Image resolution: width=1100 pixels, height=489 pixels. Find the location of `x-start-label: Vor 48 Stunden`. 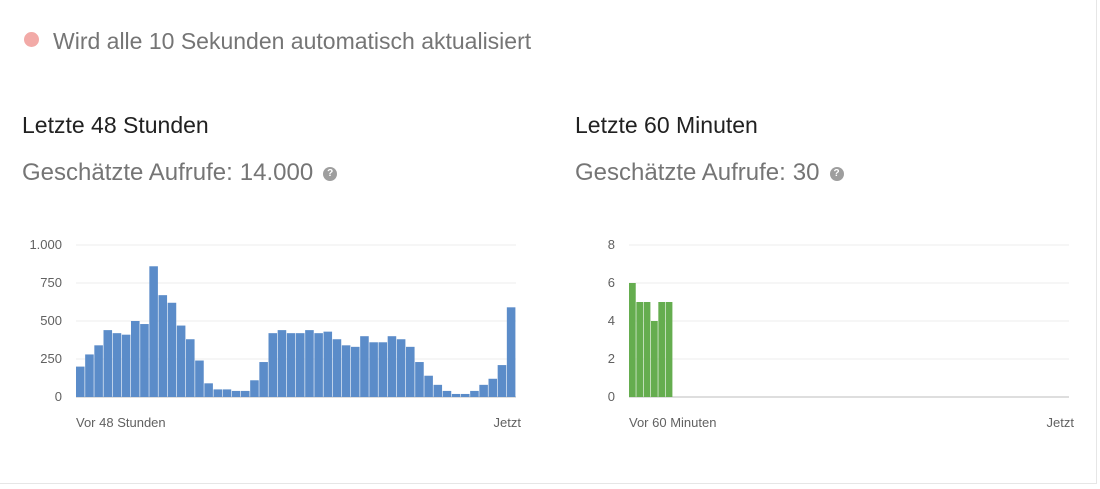

x-start-label: Vor 48 Stunden is located at coordinates (121, 422).